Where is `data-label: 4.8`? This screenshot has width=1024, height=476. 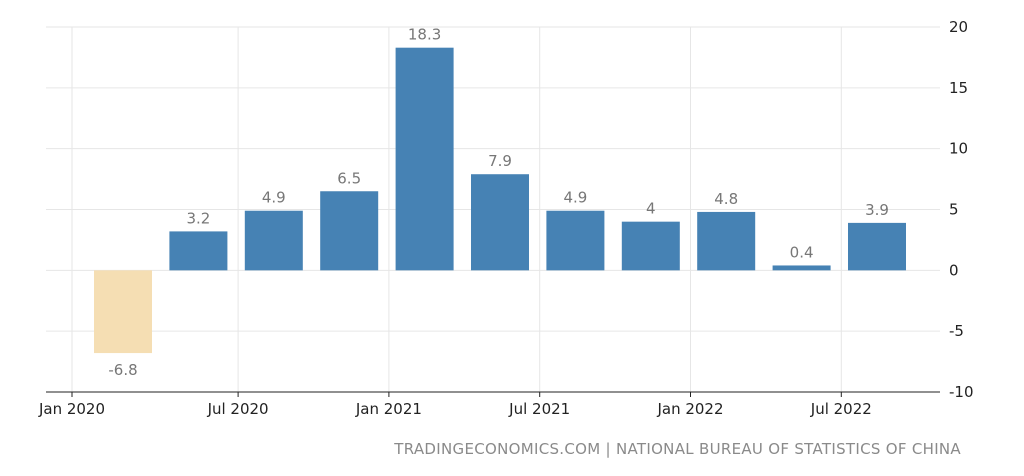
data-label: 4.8 is located at coordinates (726, 199).